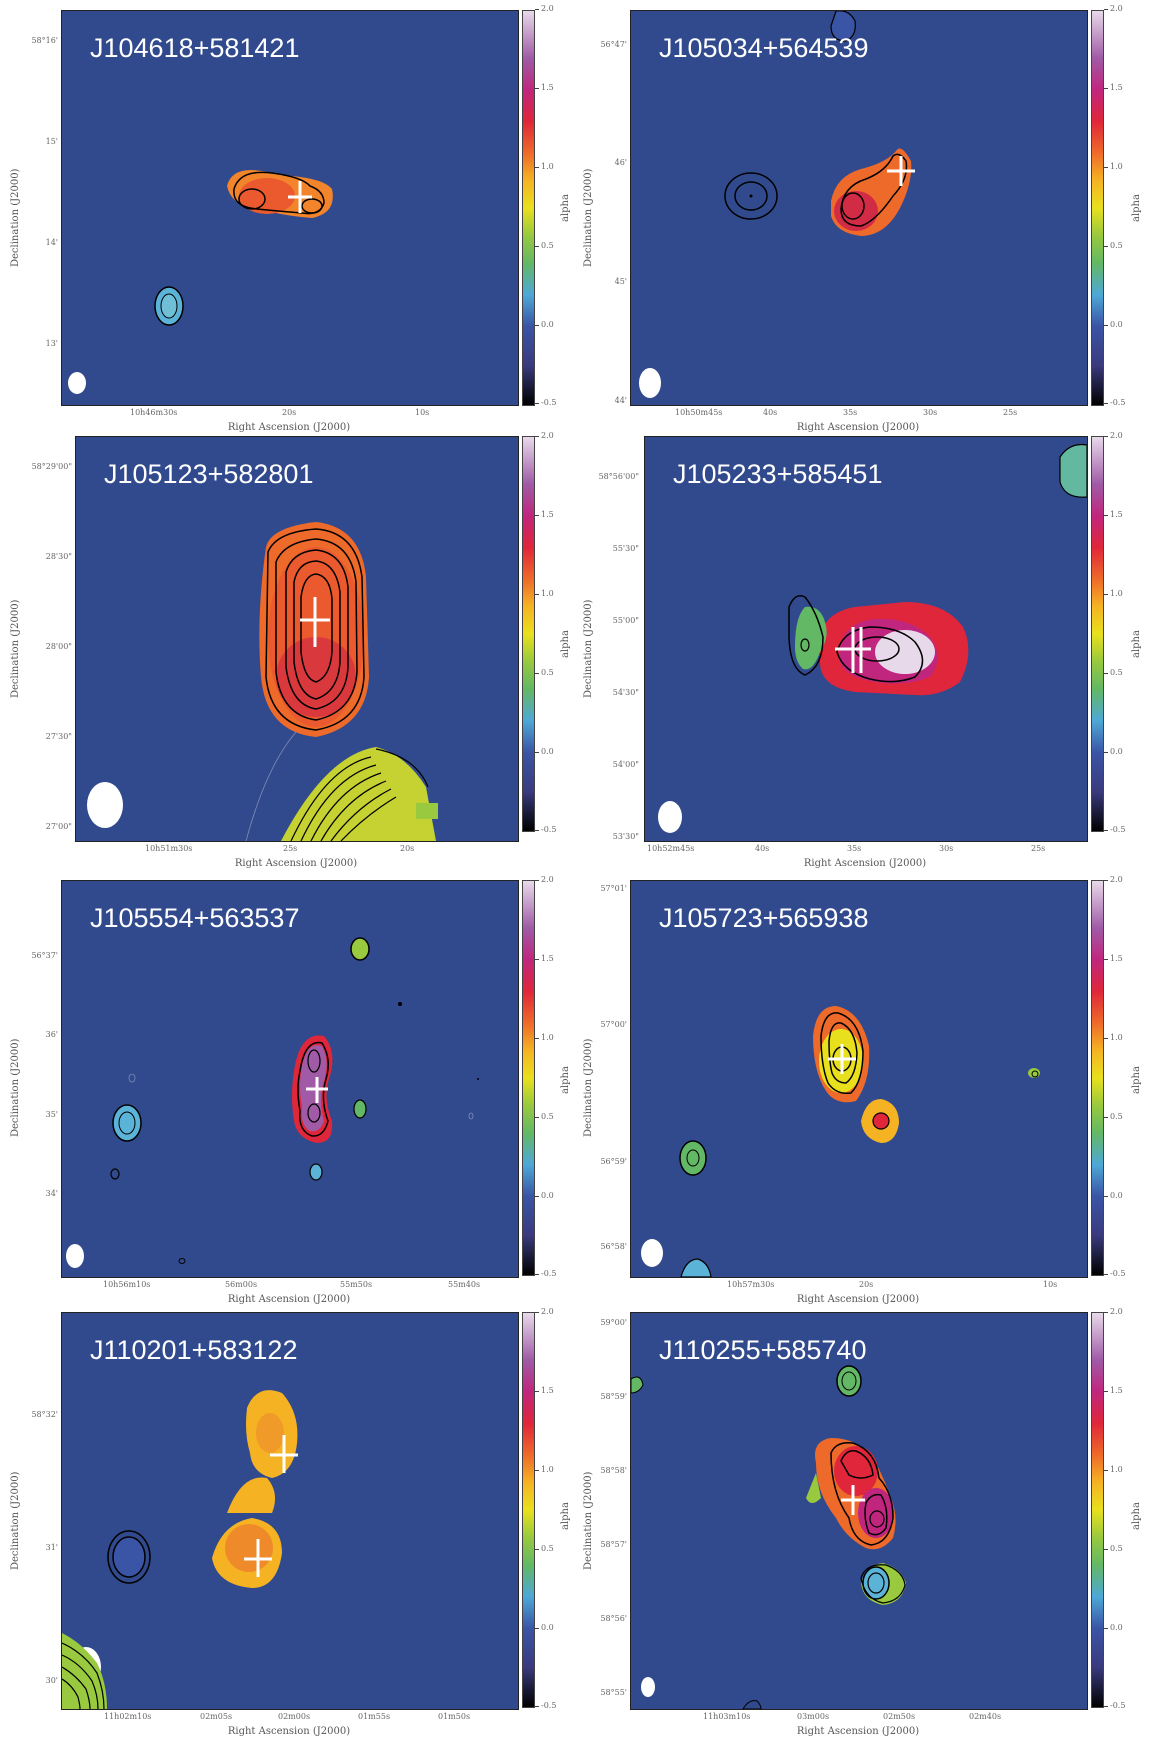  I want to click on x-tick: 11h03m10s, so click(727, 1716).